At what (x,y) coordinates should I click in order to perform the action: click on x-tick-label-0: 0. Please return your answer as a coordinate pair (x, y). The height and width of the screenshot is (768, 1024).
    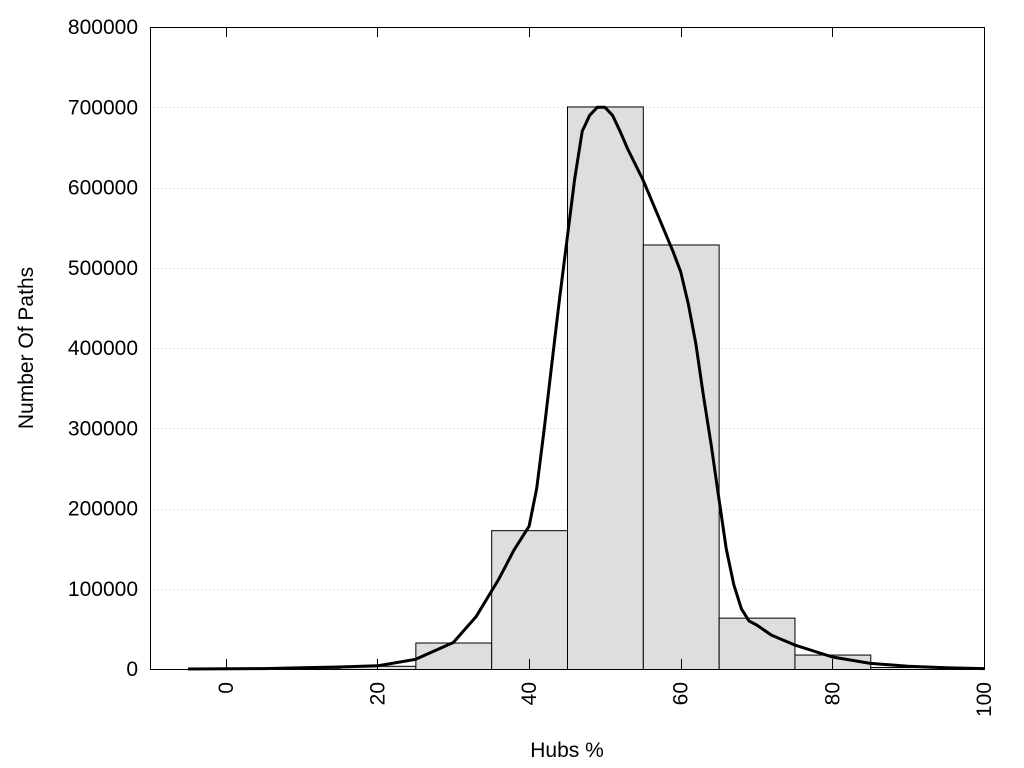
    Looking at the image, I should click on (226, 688).